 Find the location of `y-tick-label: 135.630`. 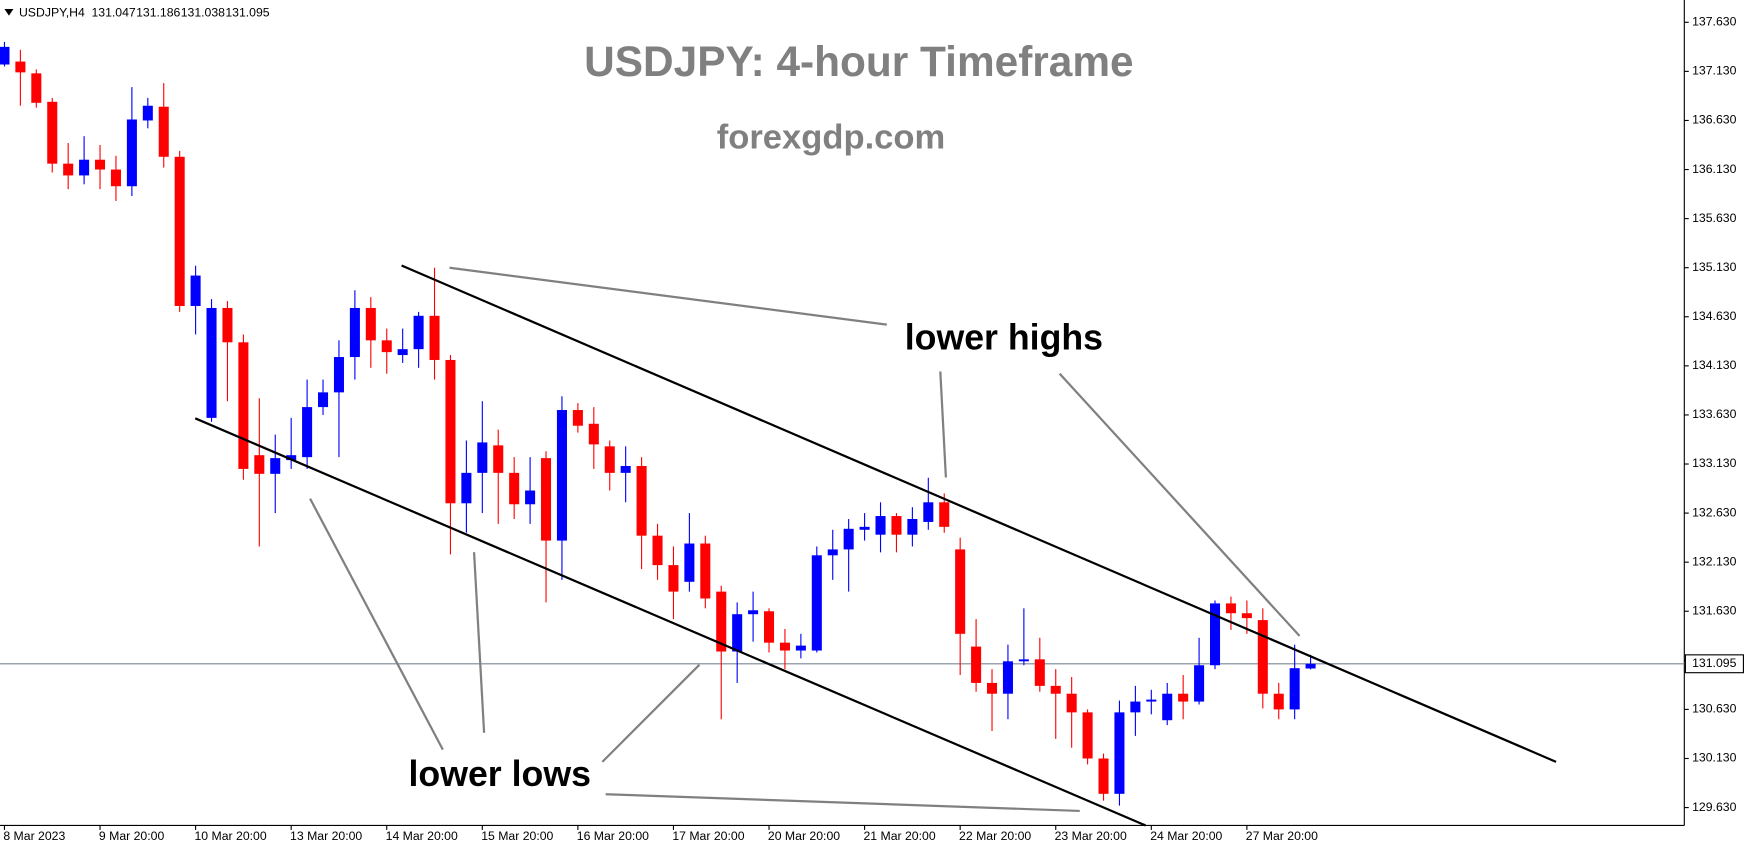

y-tick-label: 135.630 is located at coordinates (1714, 218).